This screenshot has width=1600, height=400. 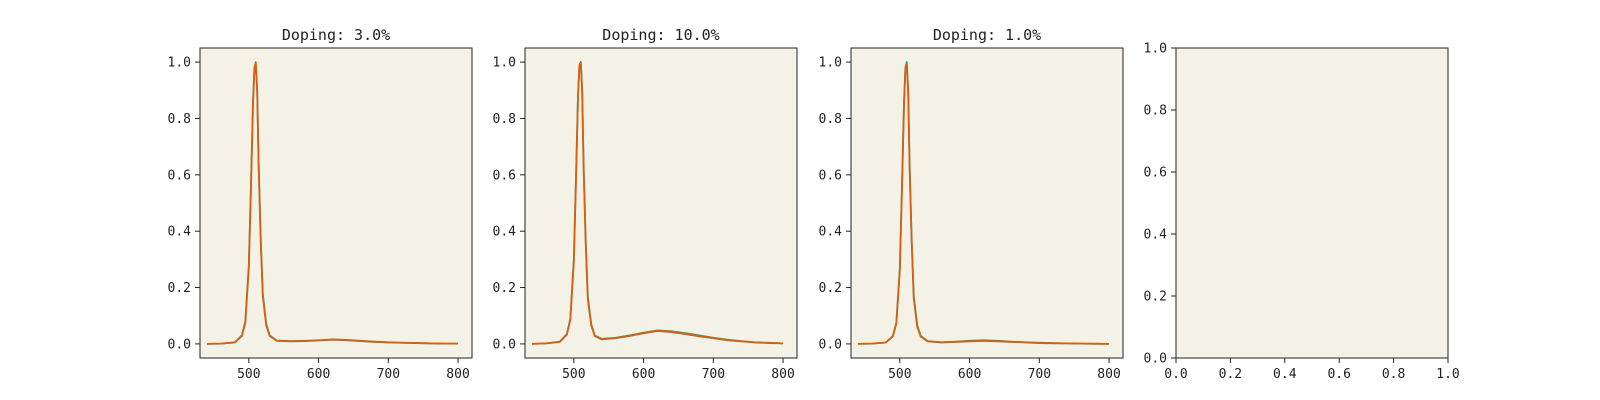 What do you see at coordinates (336, 35) in the screenshot?
I see `subplot-title: Doping: 3.0%` at bounding box center [336, 35].